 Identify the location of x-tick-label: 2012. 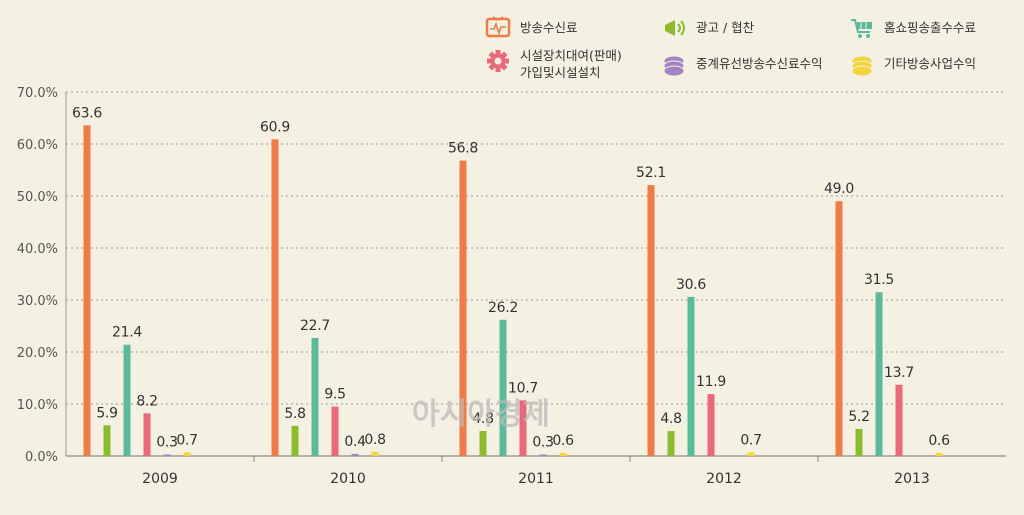
(724, 479).